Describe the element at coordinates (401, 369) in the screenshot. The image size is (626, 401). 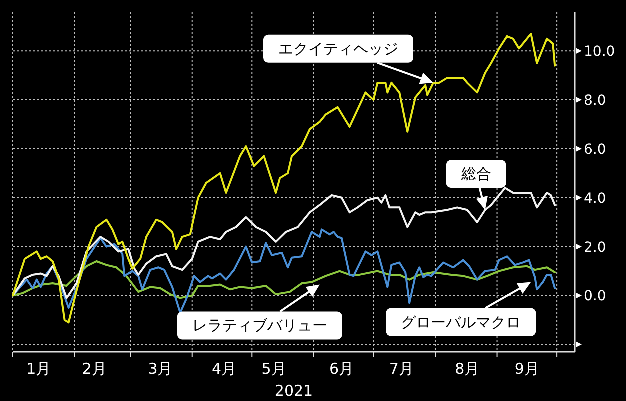
I see `x-tick-label: 7月` at that location.